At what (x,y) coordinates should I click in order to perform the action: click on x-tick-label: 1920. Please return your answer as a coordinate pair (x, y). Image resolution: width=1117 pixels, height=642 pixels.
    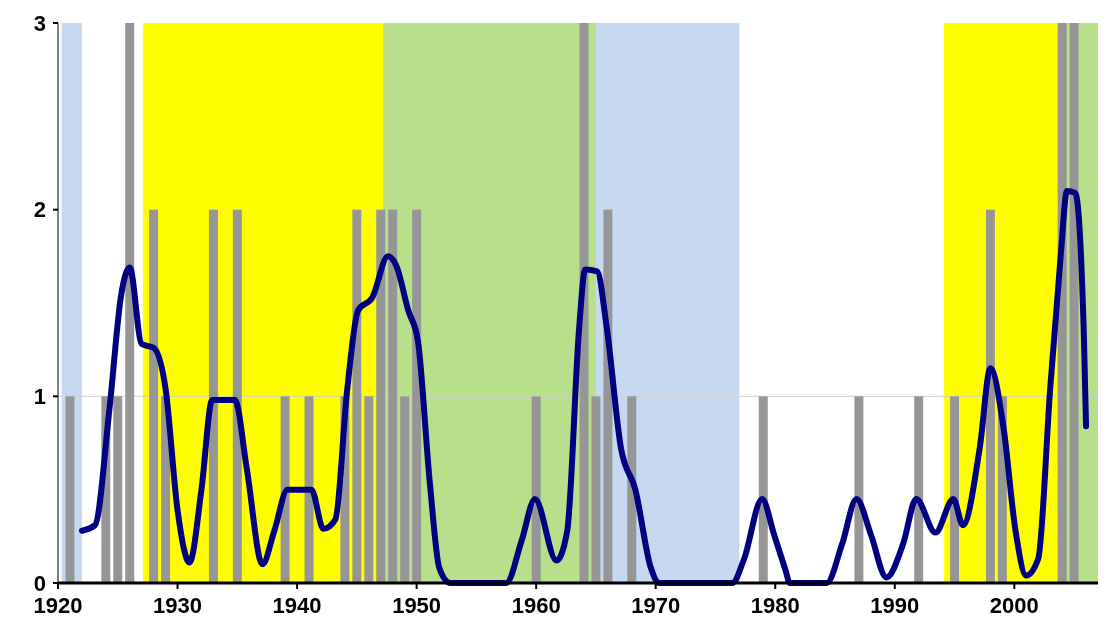
    Looking at the image, I should click on (58, 605).